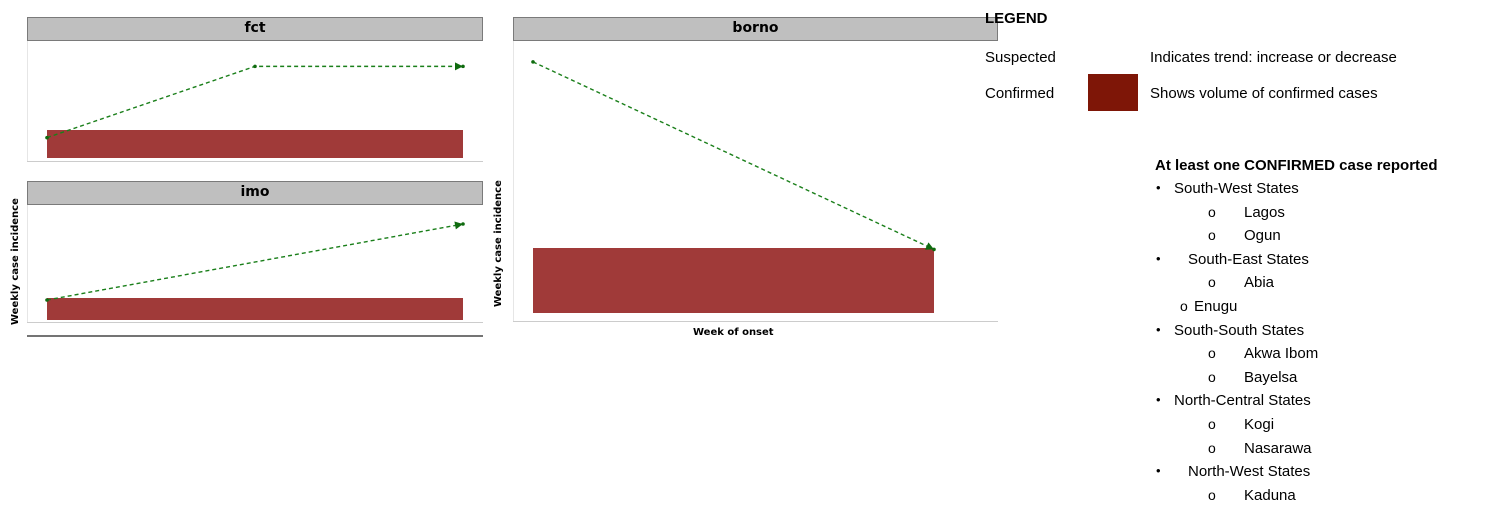  I want to click on suspected-arrowhead-borno, so click(929, 246).